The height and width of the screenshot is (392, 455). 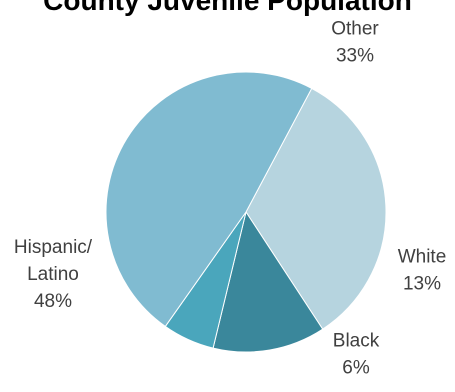 What do you see at coordinates (268, 281) in the screenshot?
I see `pie-slice-white` at bounding box center [268, 281].